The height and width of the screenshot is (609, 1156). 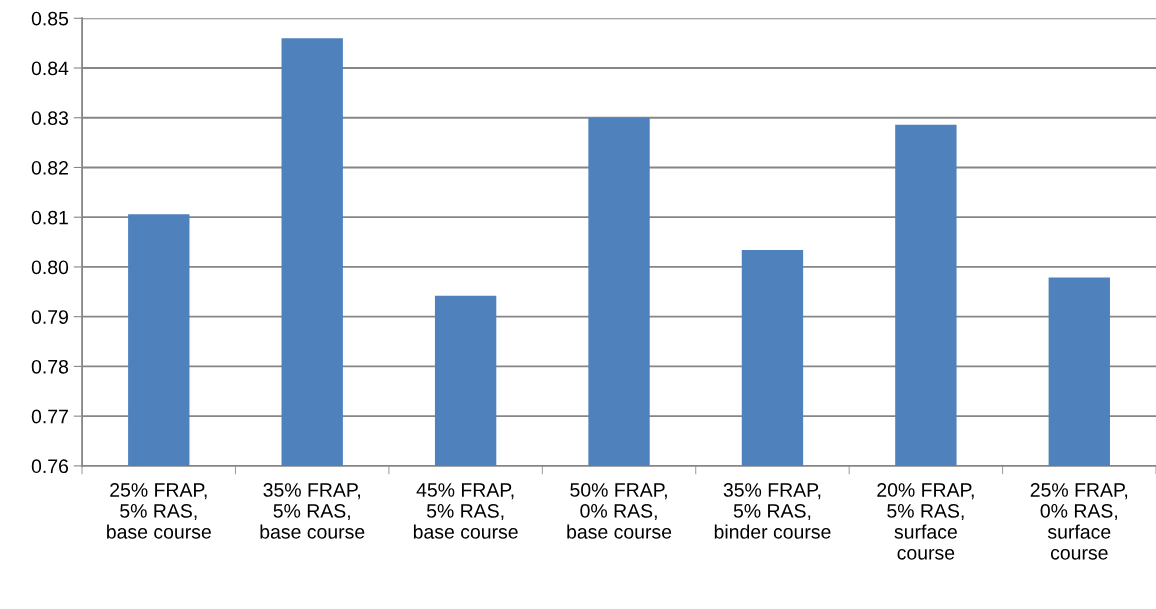 I want to click on x-tick-label: 20% FRAP, 5% RAS, surface course, so click(x=925, y=521).